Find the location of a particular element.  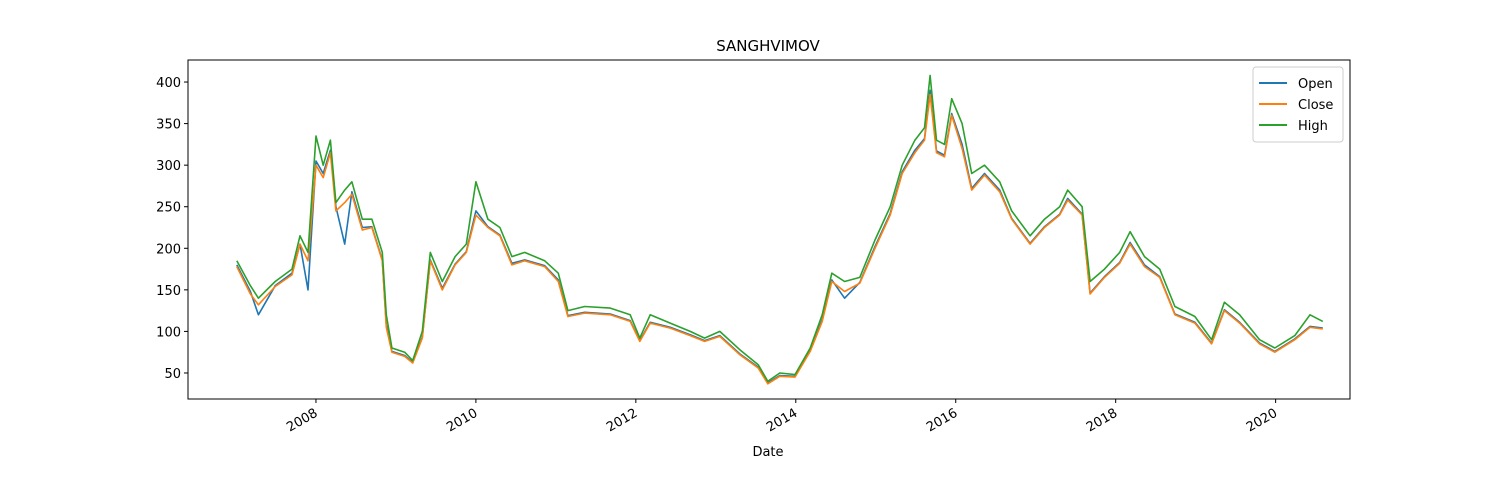

y-tick-label: 250 is located at coordinates (168, 208).